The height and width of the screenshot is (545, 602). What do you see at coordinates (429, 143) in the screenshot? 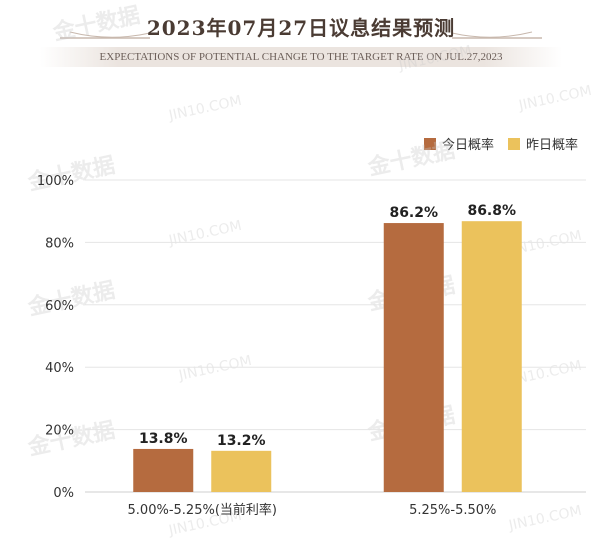
I see `legend-swatch-today` at bounding box center [429, 143].